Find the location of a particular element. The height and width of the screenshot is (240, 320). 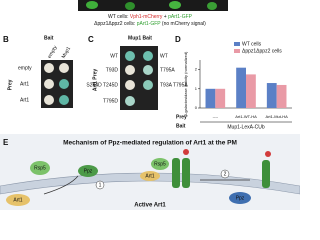

caption-prefix: WT cells: is located at coordinates (118, 17).